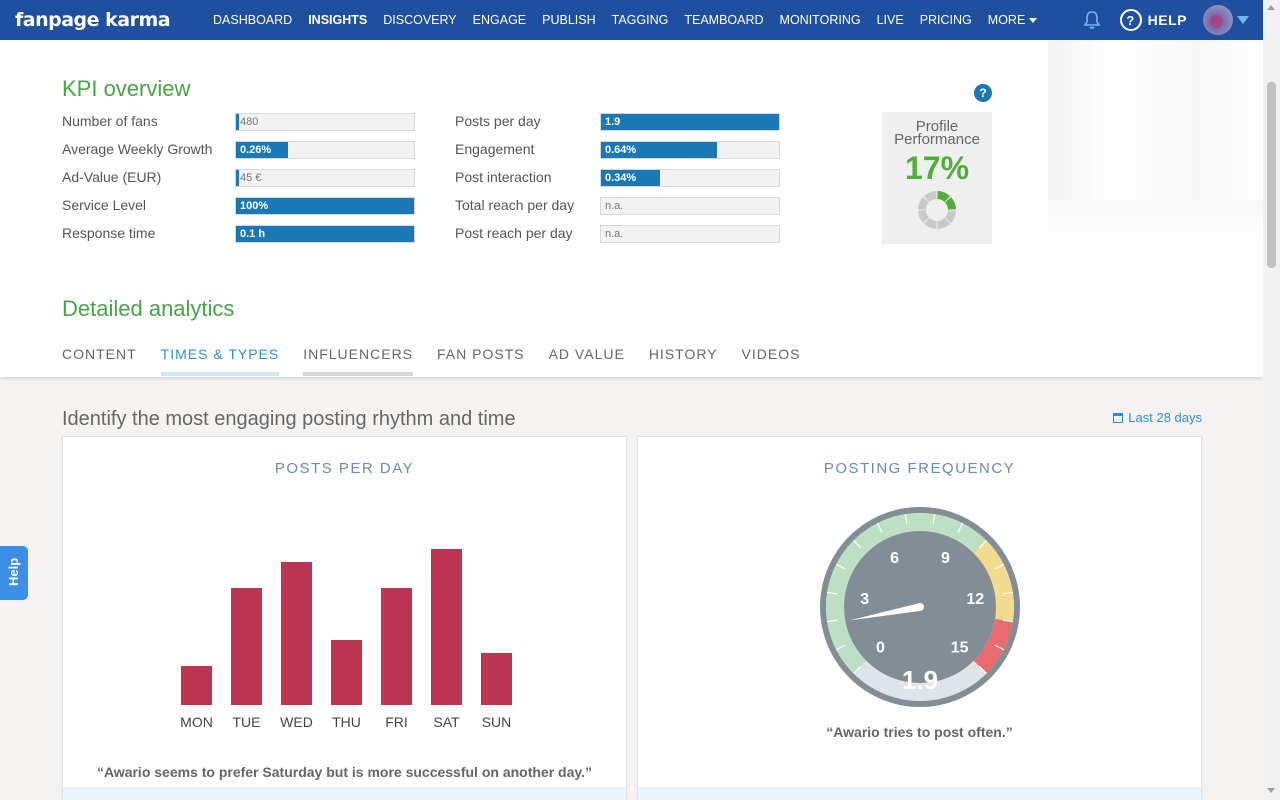 The width and height of the screenshot is (1280, 800). What do you see at coordinates (496, 679) in the screenshot?
I see `bar-sun` at bounding box center [496, 679].